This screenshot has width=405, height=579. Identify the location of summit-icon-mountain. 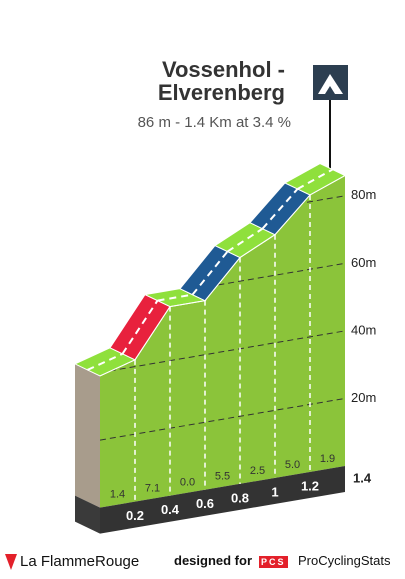
(330, 84).